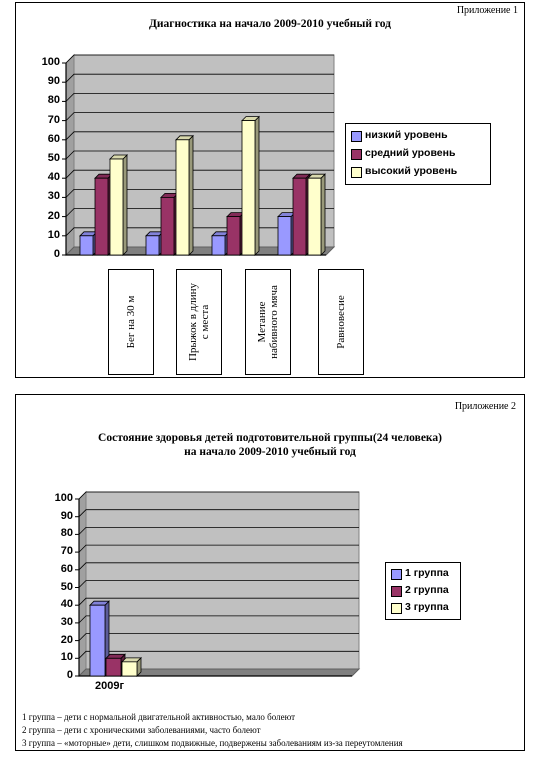 The height and width of the screenshot is (765, 538). I want to click on y-tick-label: 40, so click(53, 177).